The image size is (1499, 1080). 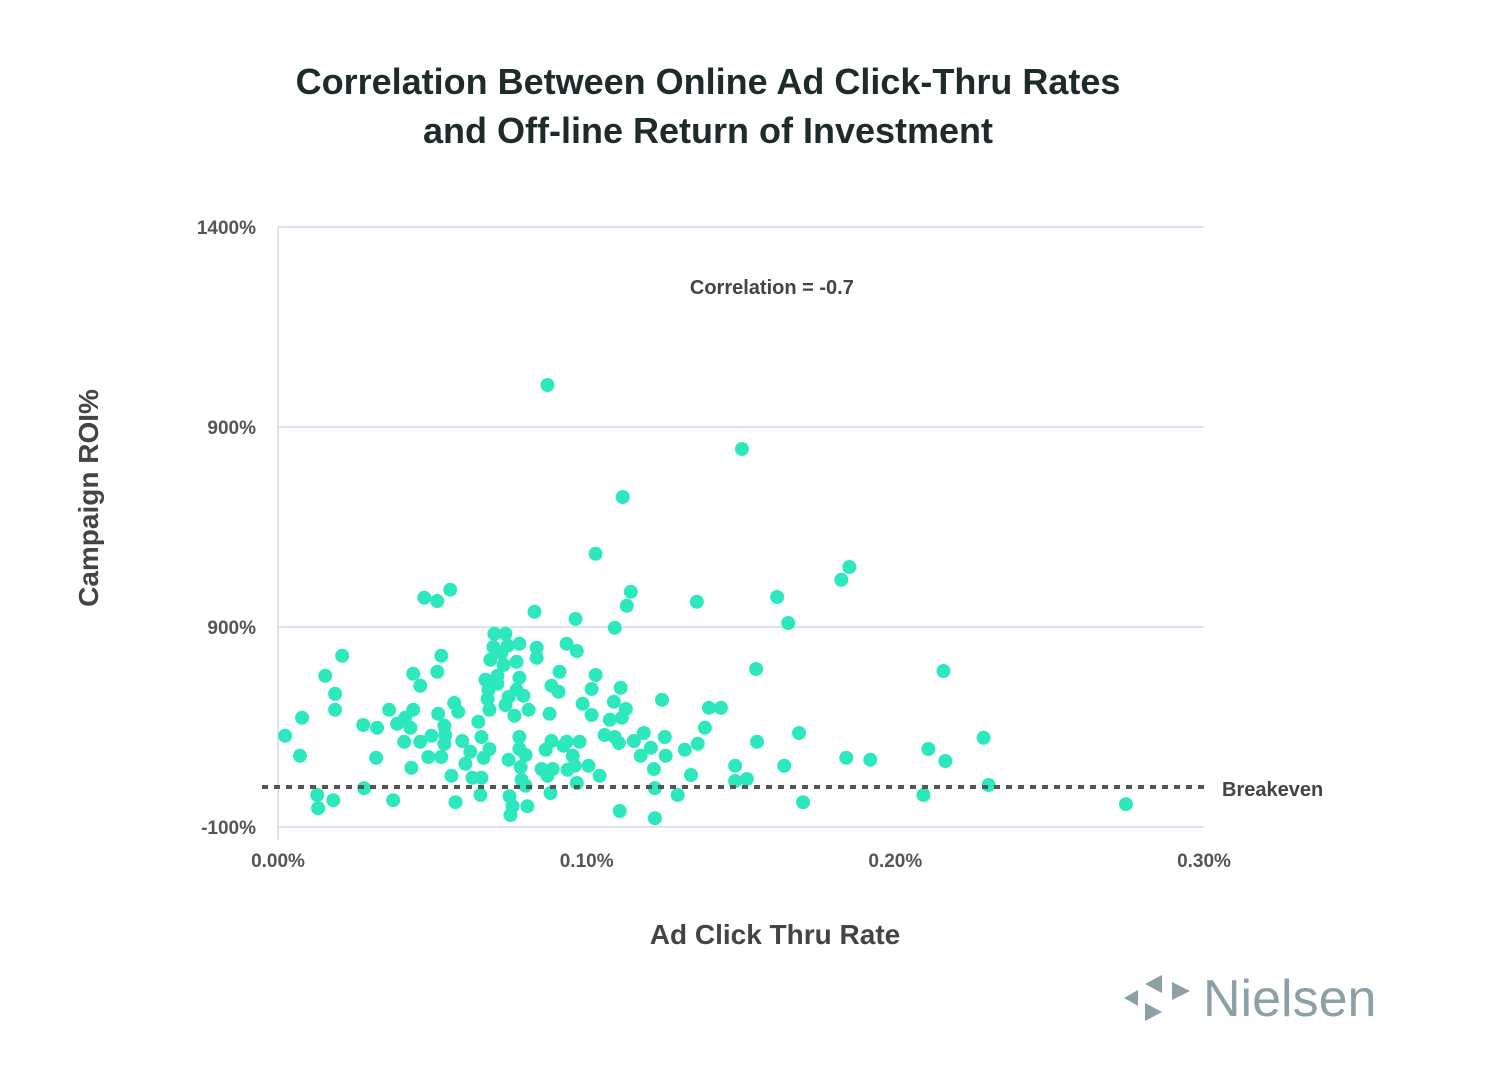 What do you see at coordinates (1289, 999) in the screenshot?
I see `logo-text: Nielsen` at bounding box center [1289, 999].